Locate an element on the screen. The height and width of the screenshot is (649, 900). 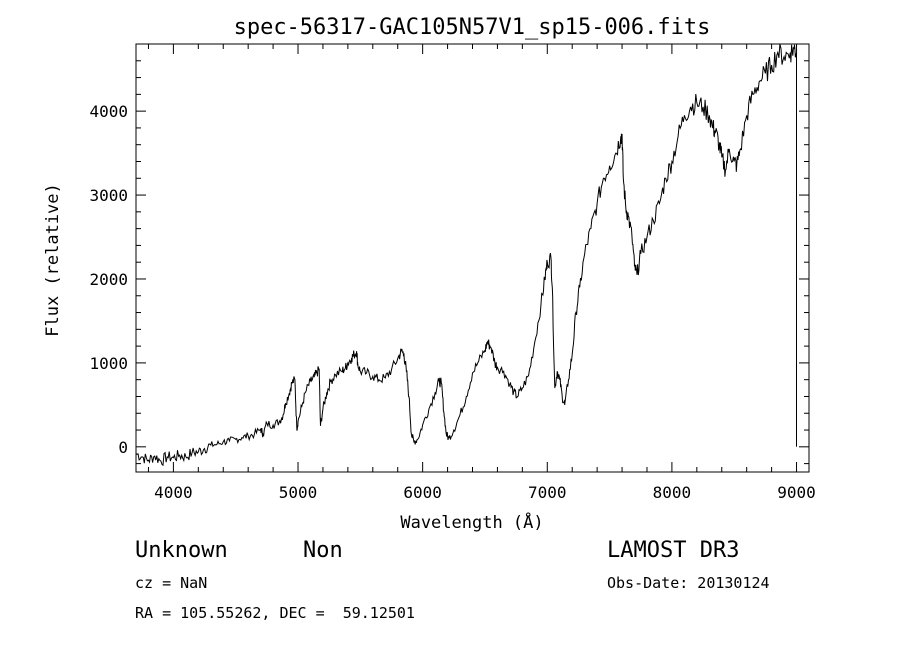
y-tick-labels: 0 1000 2000 3000 4000 is located at coordinates (108, 279).